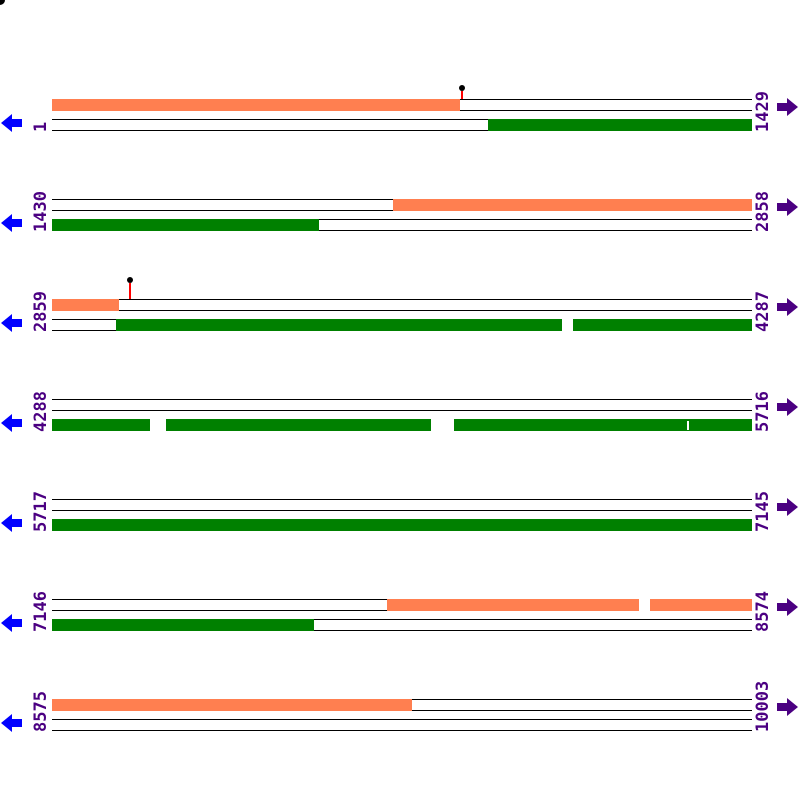 Image resolution: width=800 pixels, height=800 pixels. Describe the element at coordinates (2, 2) in the screenshot. I see `corner-dot-icon` at that location.